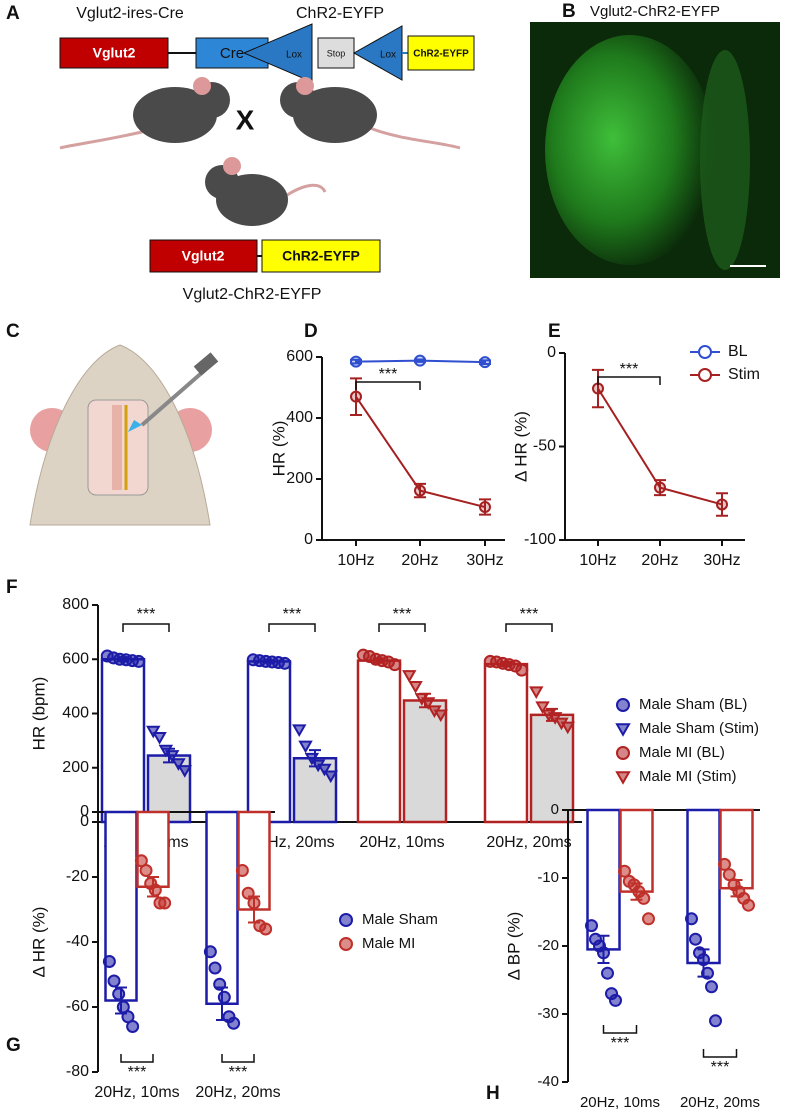 This screenshot has width=788, height=1112. What do you see at coordinates (299, 356) in the screenshot?
I see `y-tick-label: 600` at bounding box center [299, 356].